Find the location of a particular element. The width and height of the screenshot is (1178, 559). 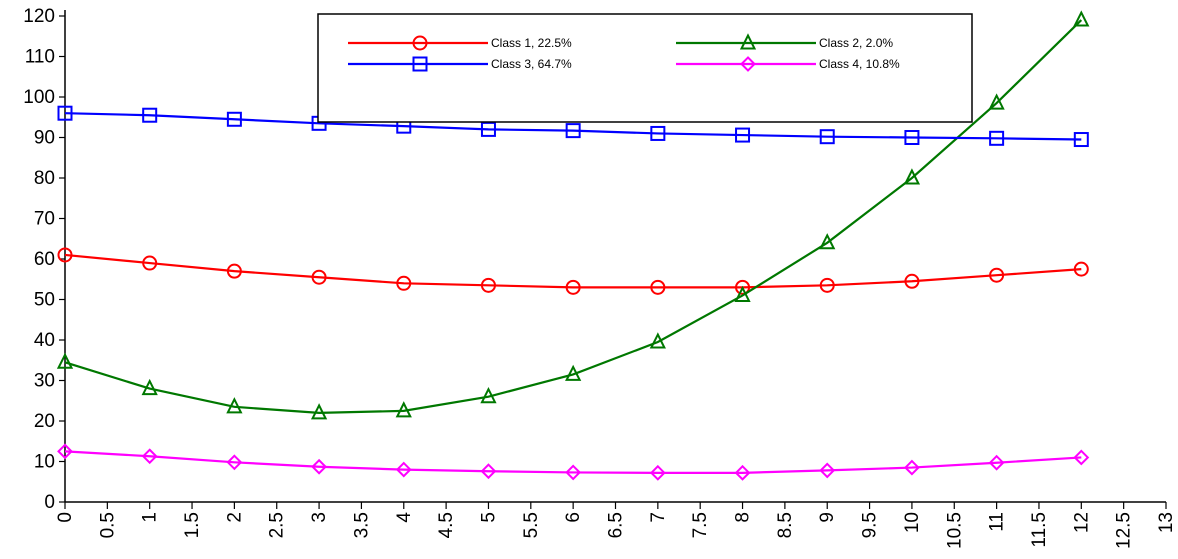

x-tick-label: 0.5 is located at coordinates (107, 525).